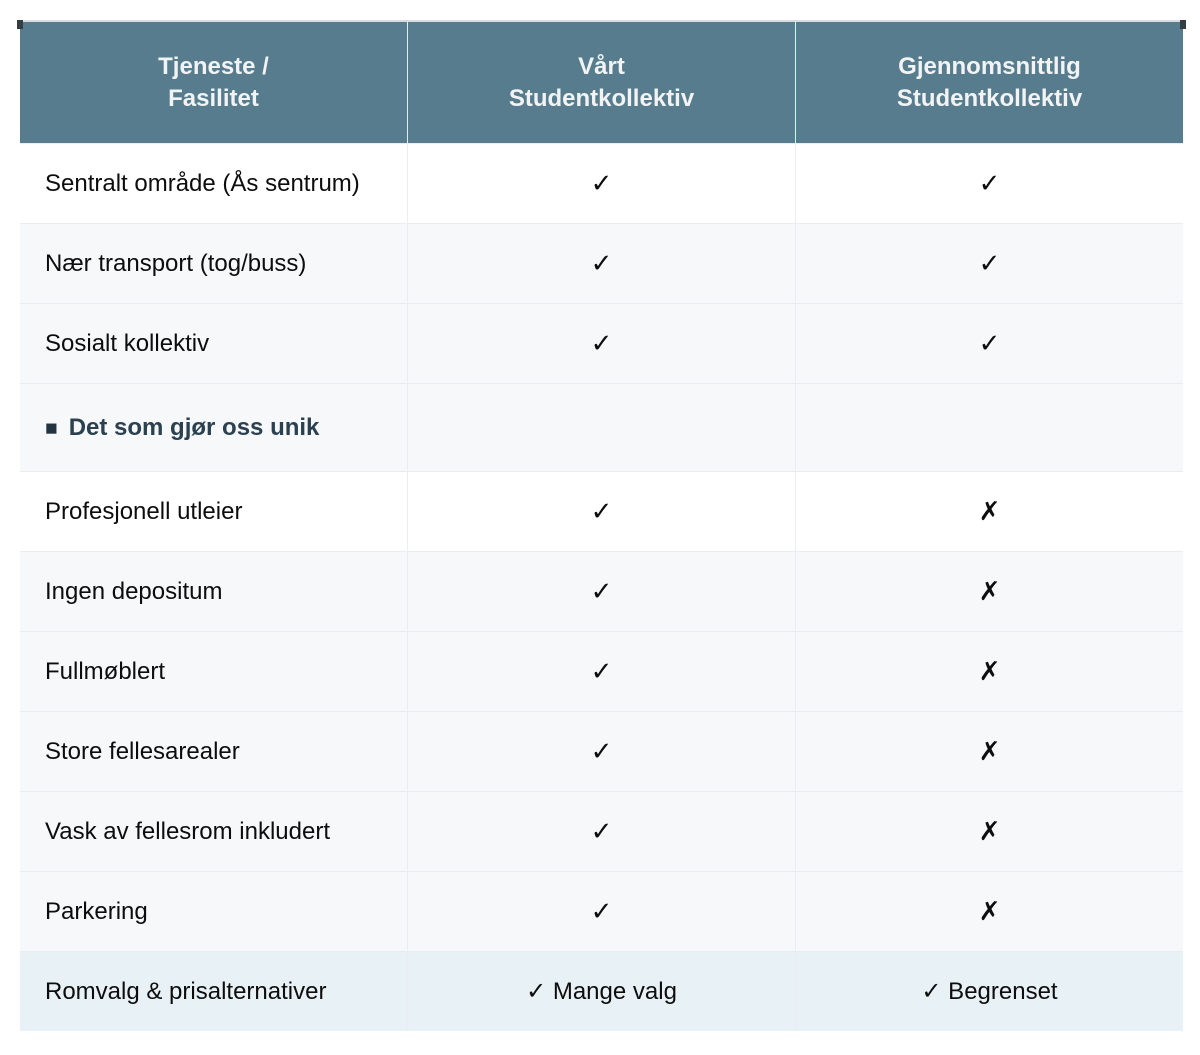  Describe the element at coordinates (127, 343) in the screenshot. I see `feature-label: Sosialt kollektiv` at that location.